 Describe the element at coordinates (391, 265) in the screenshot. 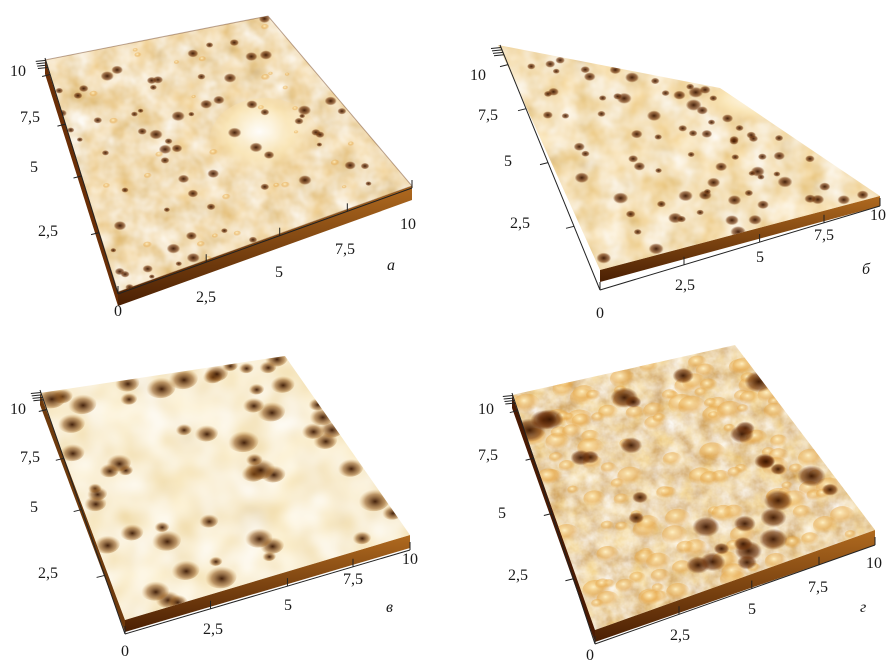

I see `panel-letter: а` at that location.